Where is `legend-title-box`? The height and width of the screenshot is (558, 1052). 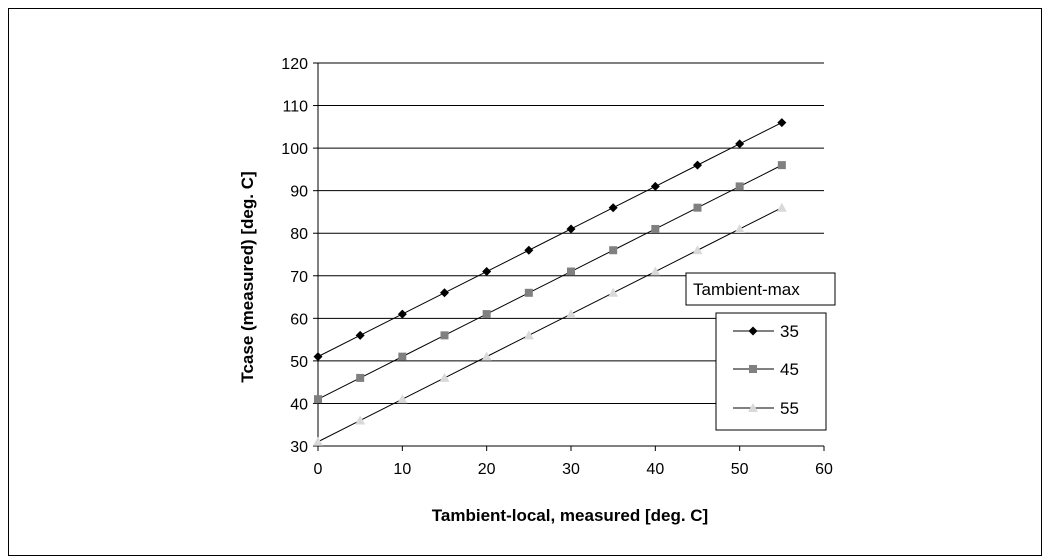 legend-title-box is located at coordinates (760, 289).